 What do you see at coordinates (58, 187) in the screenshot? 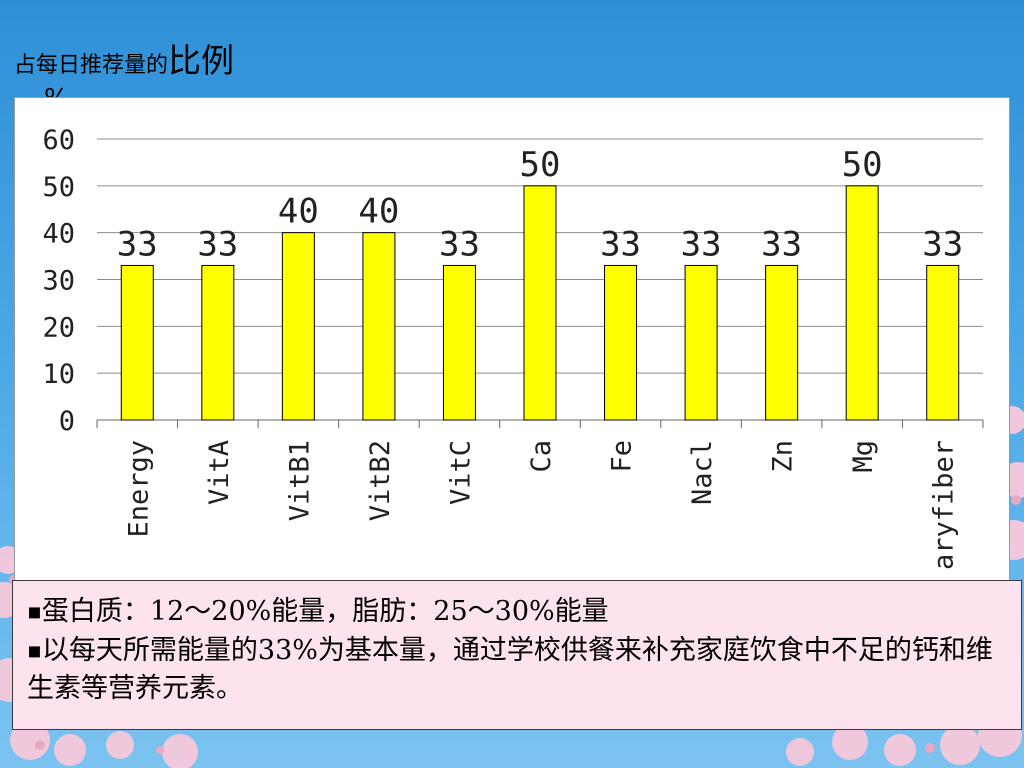
I see `y-tick-label: 50` at bounding box center [58, 187].